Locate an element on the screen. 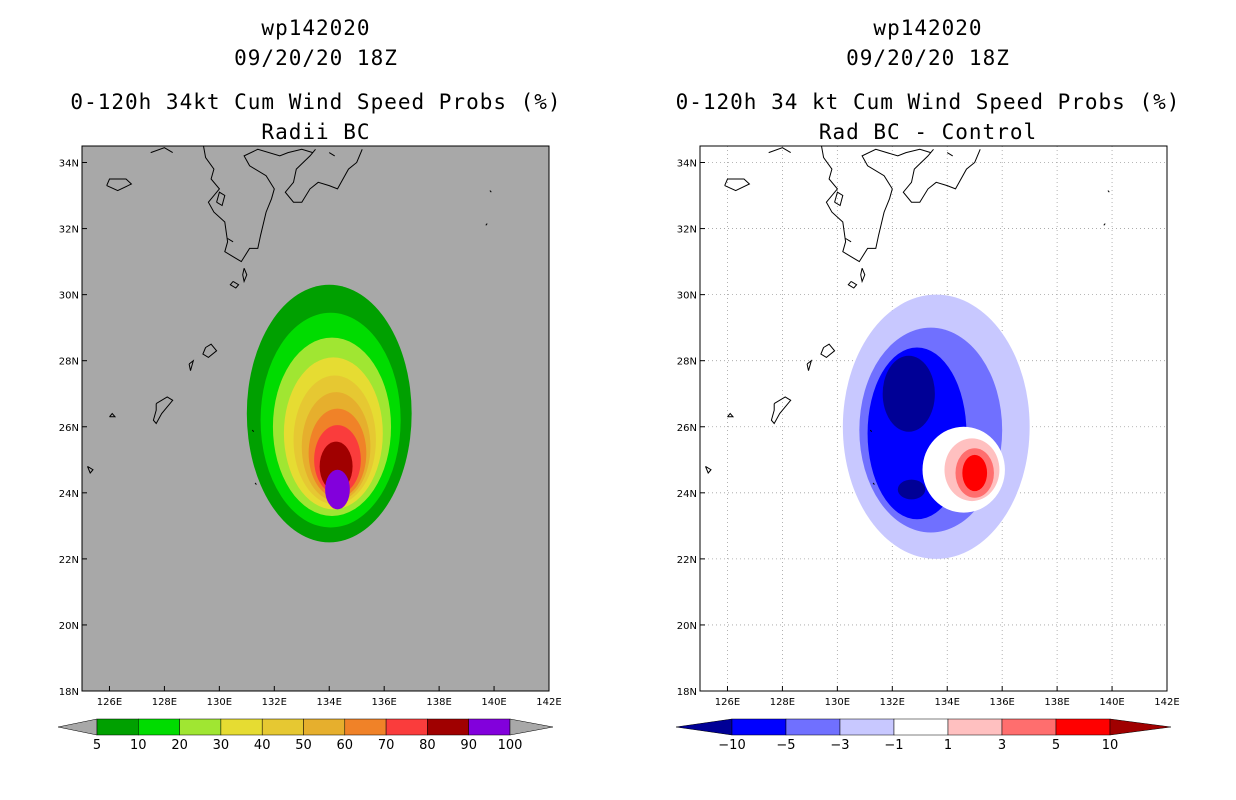  right-title-description: 0-120h 34 kt Cum Wind Speed Probs (%) is located at coordinates (928, 102).